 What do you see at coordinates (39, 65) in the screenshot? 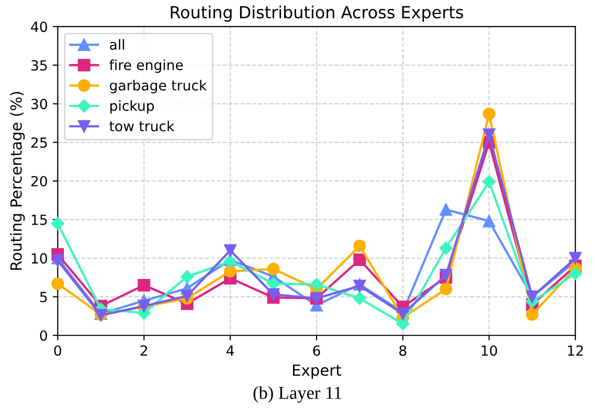
I see `y-tick-label: 35` at bounding box center [39, 65].